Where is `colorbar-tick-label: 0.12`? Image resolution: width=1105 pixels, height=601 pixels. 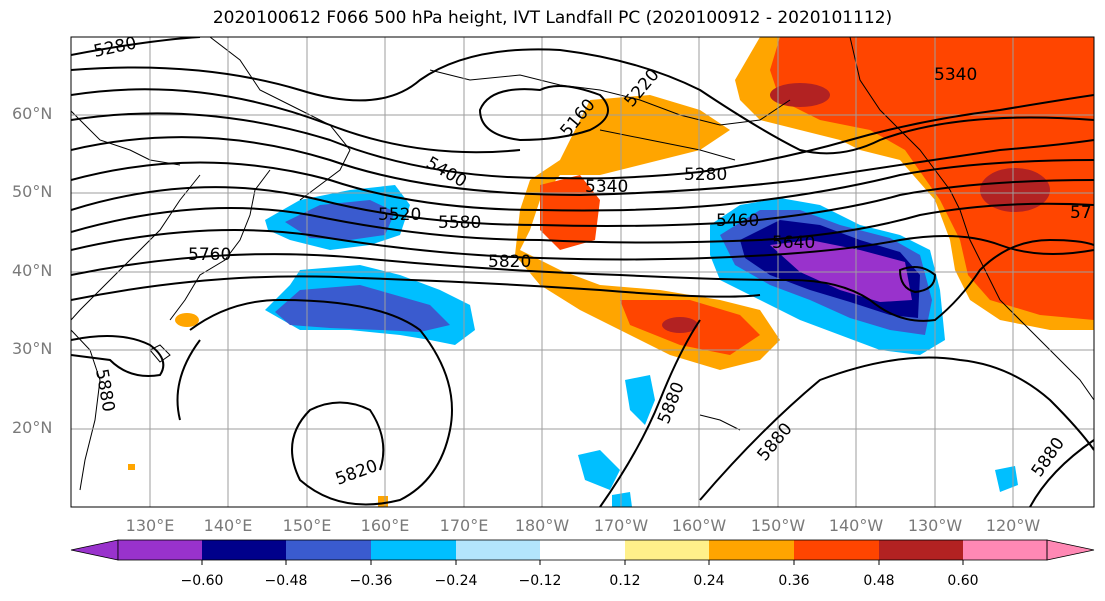 colorbar-tick-label: 0.12 is located at coordinates (625, 581).